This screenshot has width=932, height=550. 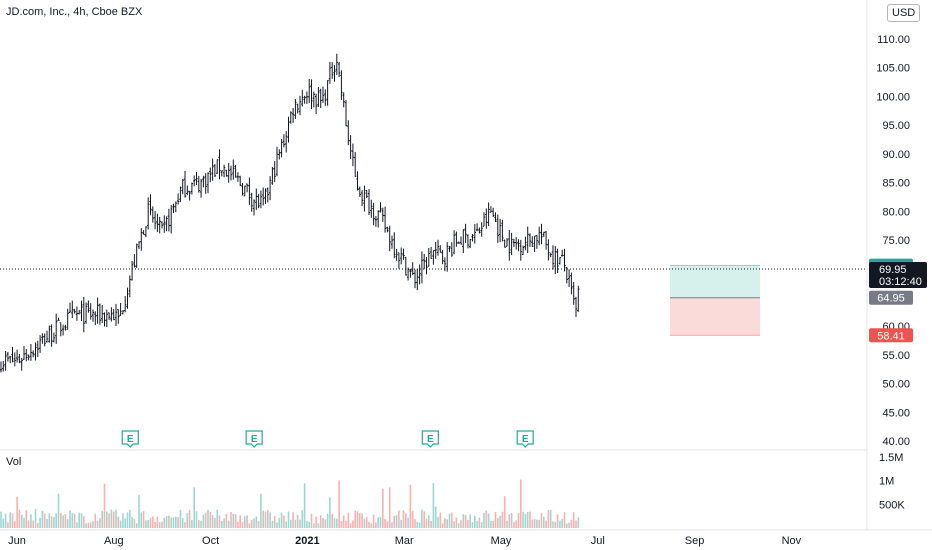 What do you see at coordinates (904, 13) in the screenshot?
I see `currency-button: USD` at bounding box center [904, 13].